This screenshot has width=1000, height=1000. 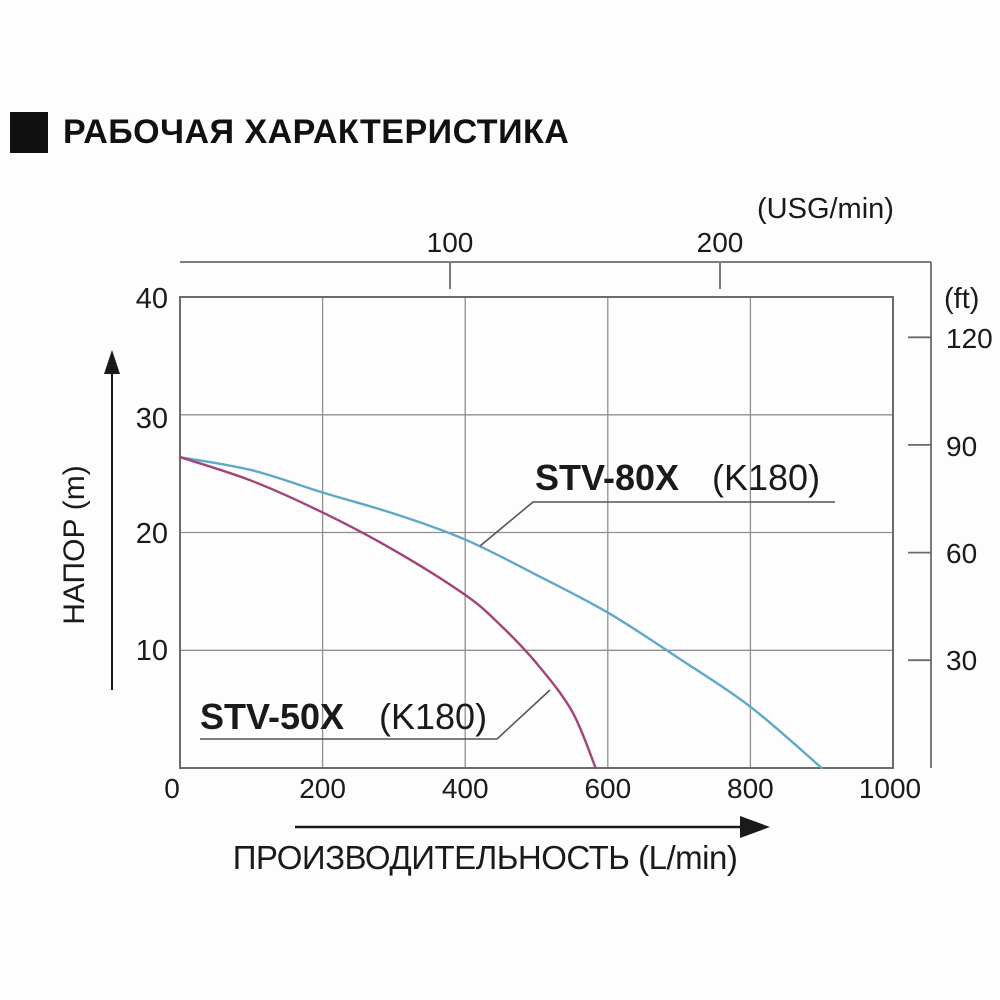 I want to click on series-label-stv-50x: STV-50X (K180), so click(x=343, y=716).